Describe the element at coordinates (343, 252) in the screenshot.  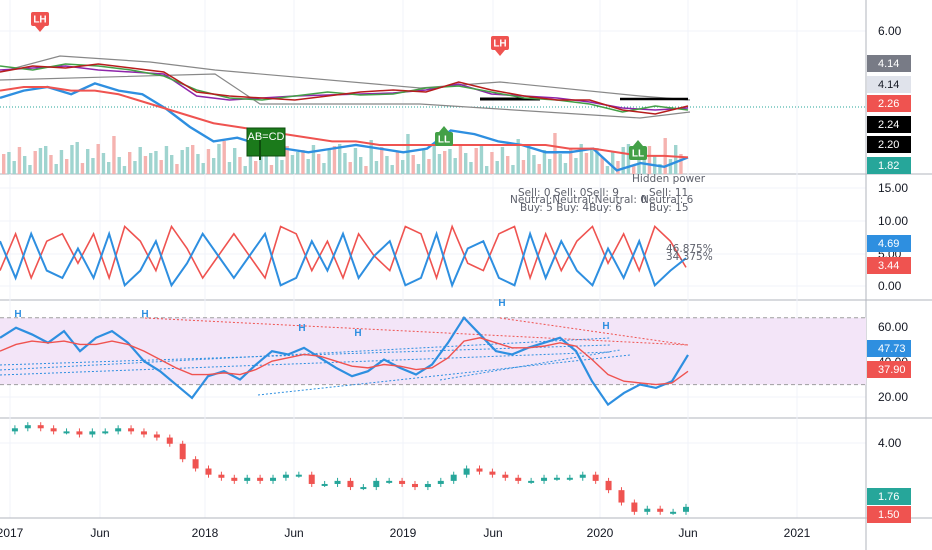
I see `hidden-power-line` at that location.